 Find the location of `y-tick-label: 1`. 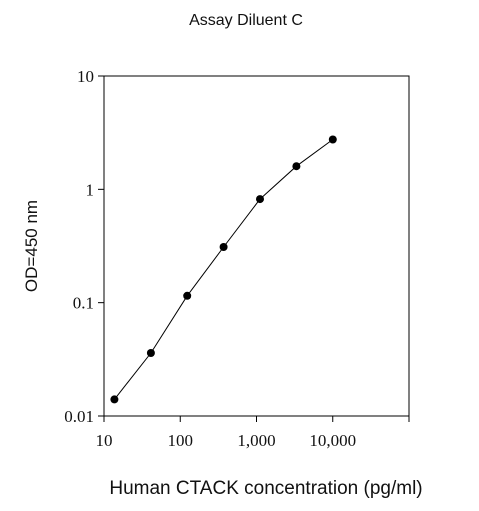

y-tick-label: 1 is located at coordinates (90, 189).